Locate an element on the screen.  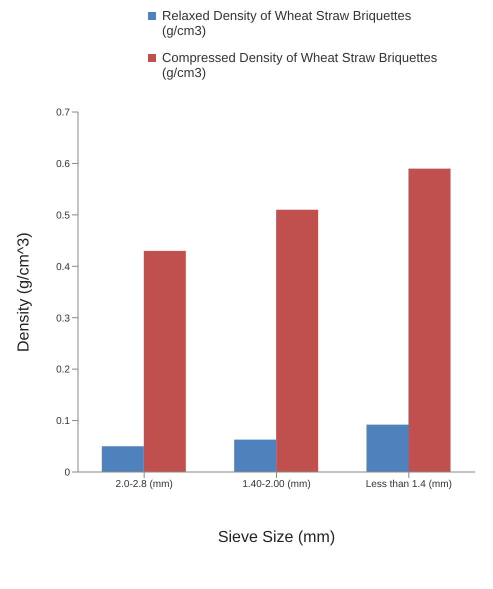
x-axis-title: Sieve Size (mm) is located at coordinates (277, 537).